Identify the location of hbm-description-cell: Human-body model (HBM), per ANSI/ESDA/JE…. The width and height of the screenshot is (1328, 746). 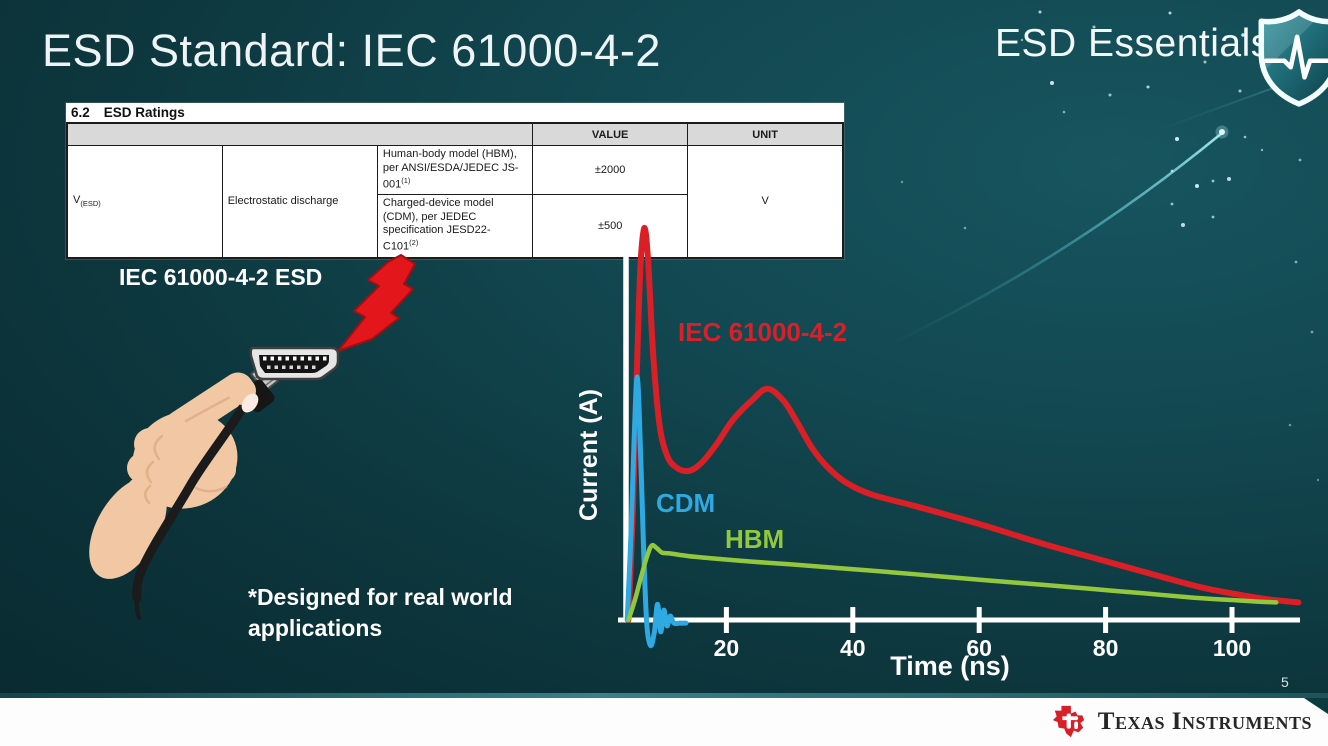
(455, 170).